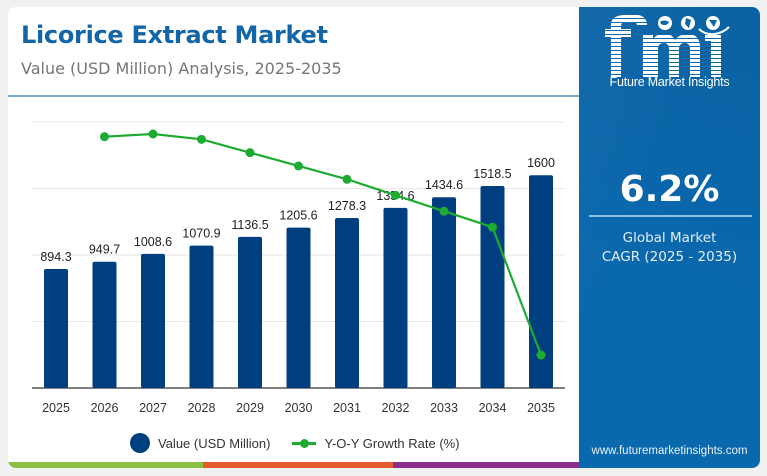  I want to click on bar-label-2028: 1070.9, so click(201, 234).